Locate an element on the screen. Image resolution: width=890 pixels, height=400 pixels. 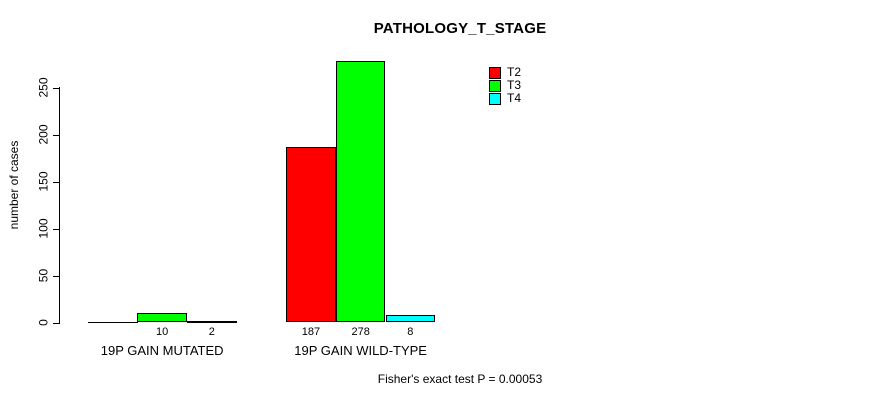
y-axis-tick-label: 250 is located at coordinates (43, 87).